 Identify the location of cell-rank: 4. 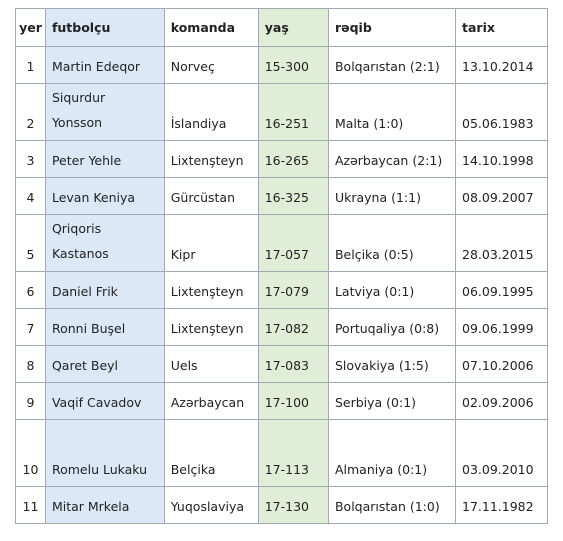
(30, 196).